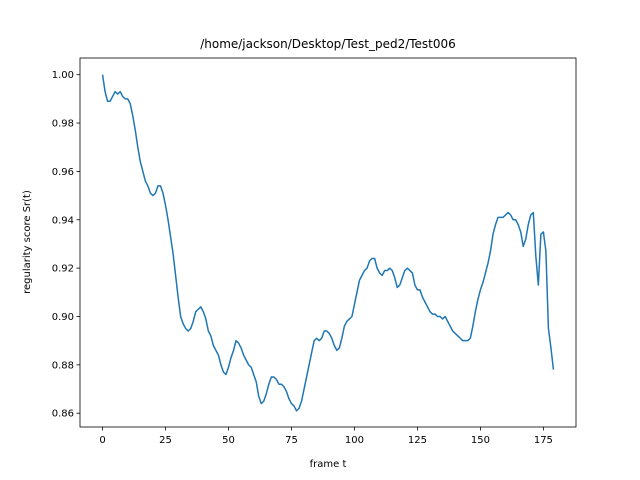 The image size is (640, 480). What do you see at coordinates (63, 414) in the screenshot?
I see `y-tick-label: 0.86` at bounding box center [63, 414].